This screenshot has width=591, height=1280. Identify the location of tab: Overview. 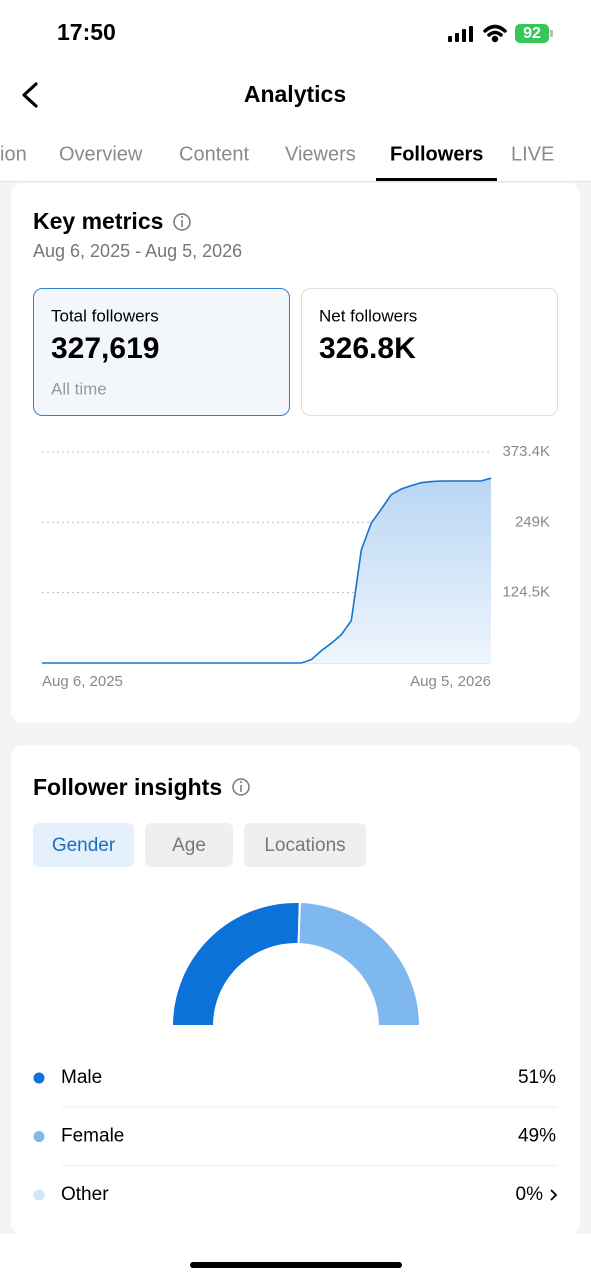
(101, 154).